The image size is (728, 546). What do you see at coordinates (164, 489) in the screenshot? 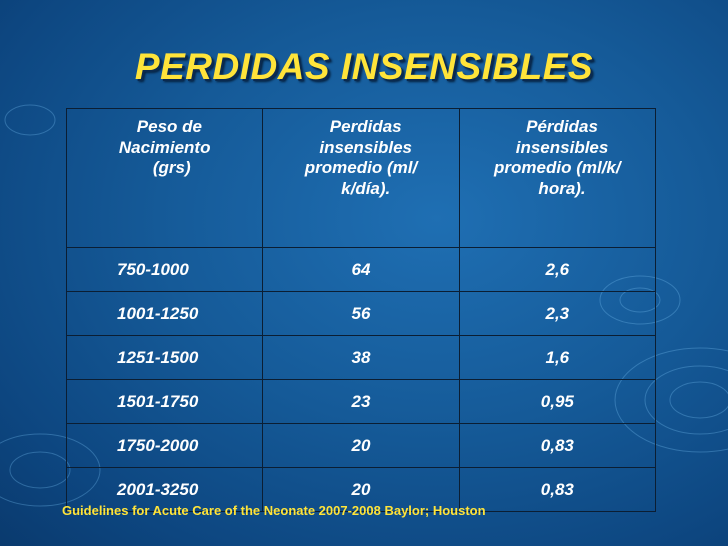
I see `cell-birth-weight: 2001-3250` at bounding box center [164, 489].